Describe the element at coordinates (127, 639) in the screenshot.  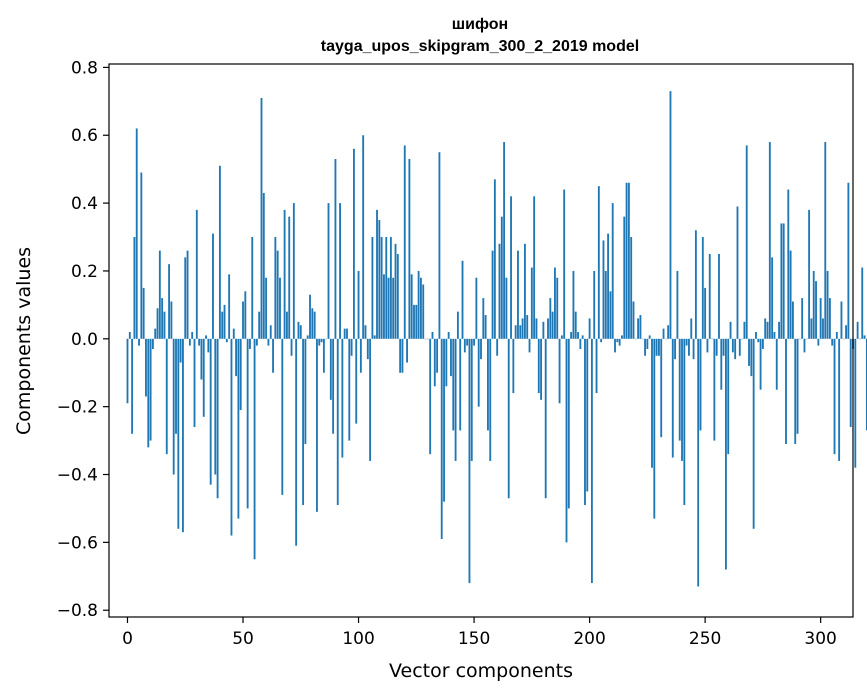
I see `x-tick-label: 0` at that location.